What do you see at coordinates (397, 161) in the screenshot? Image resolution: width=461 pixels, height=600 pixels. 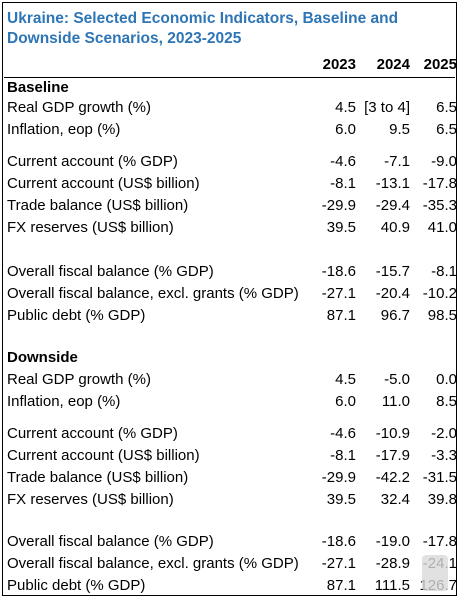 I see `value-2024: -7.1` at bounding box center [397, 161].